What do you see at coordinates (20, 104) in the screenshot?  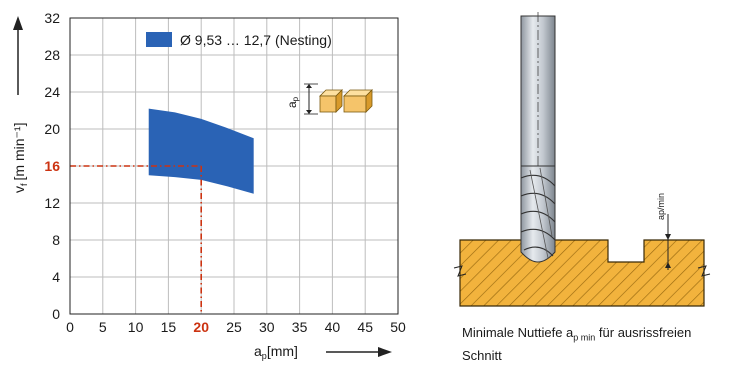 I see `y-axis-title: vf [m min⁻¹]` at bounding box center [20, 104].